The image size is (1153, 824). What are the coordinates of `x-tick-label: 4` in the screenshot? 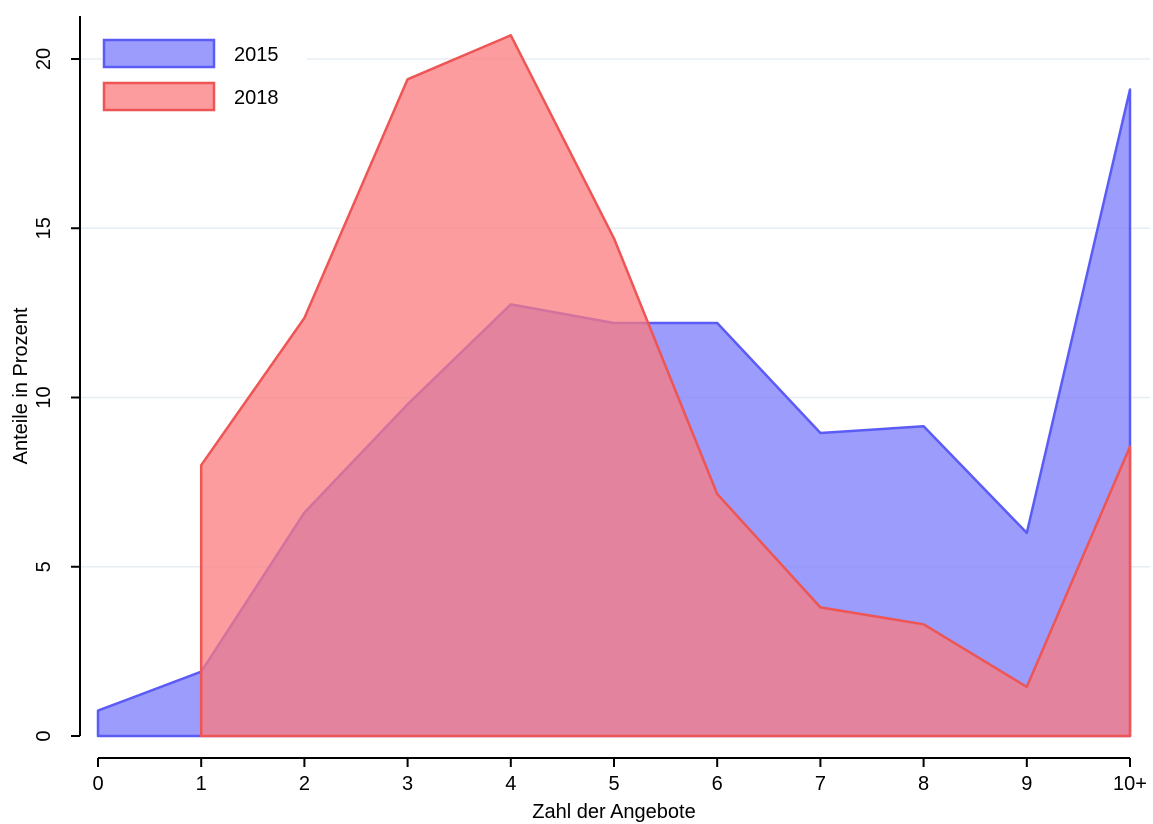 It's located at (510, 784).